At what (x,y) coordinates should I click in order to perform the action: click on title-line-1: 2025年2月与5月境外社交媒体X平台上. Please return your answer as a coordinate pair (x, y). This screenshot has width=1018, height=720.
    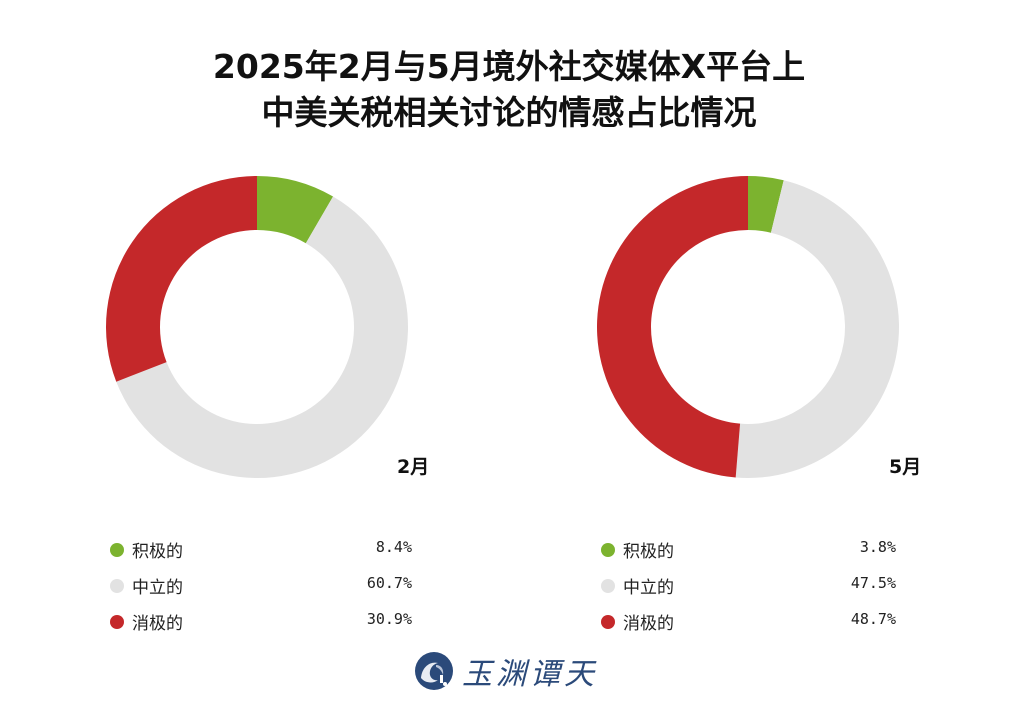
    Looking at the image, I should click on (509, 66).